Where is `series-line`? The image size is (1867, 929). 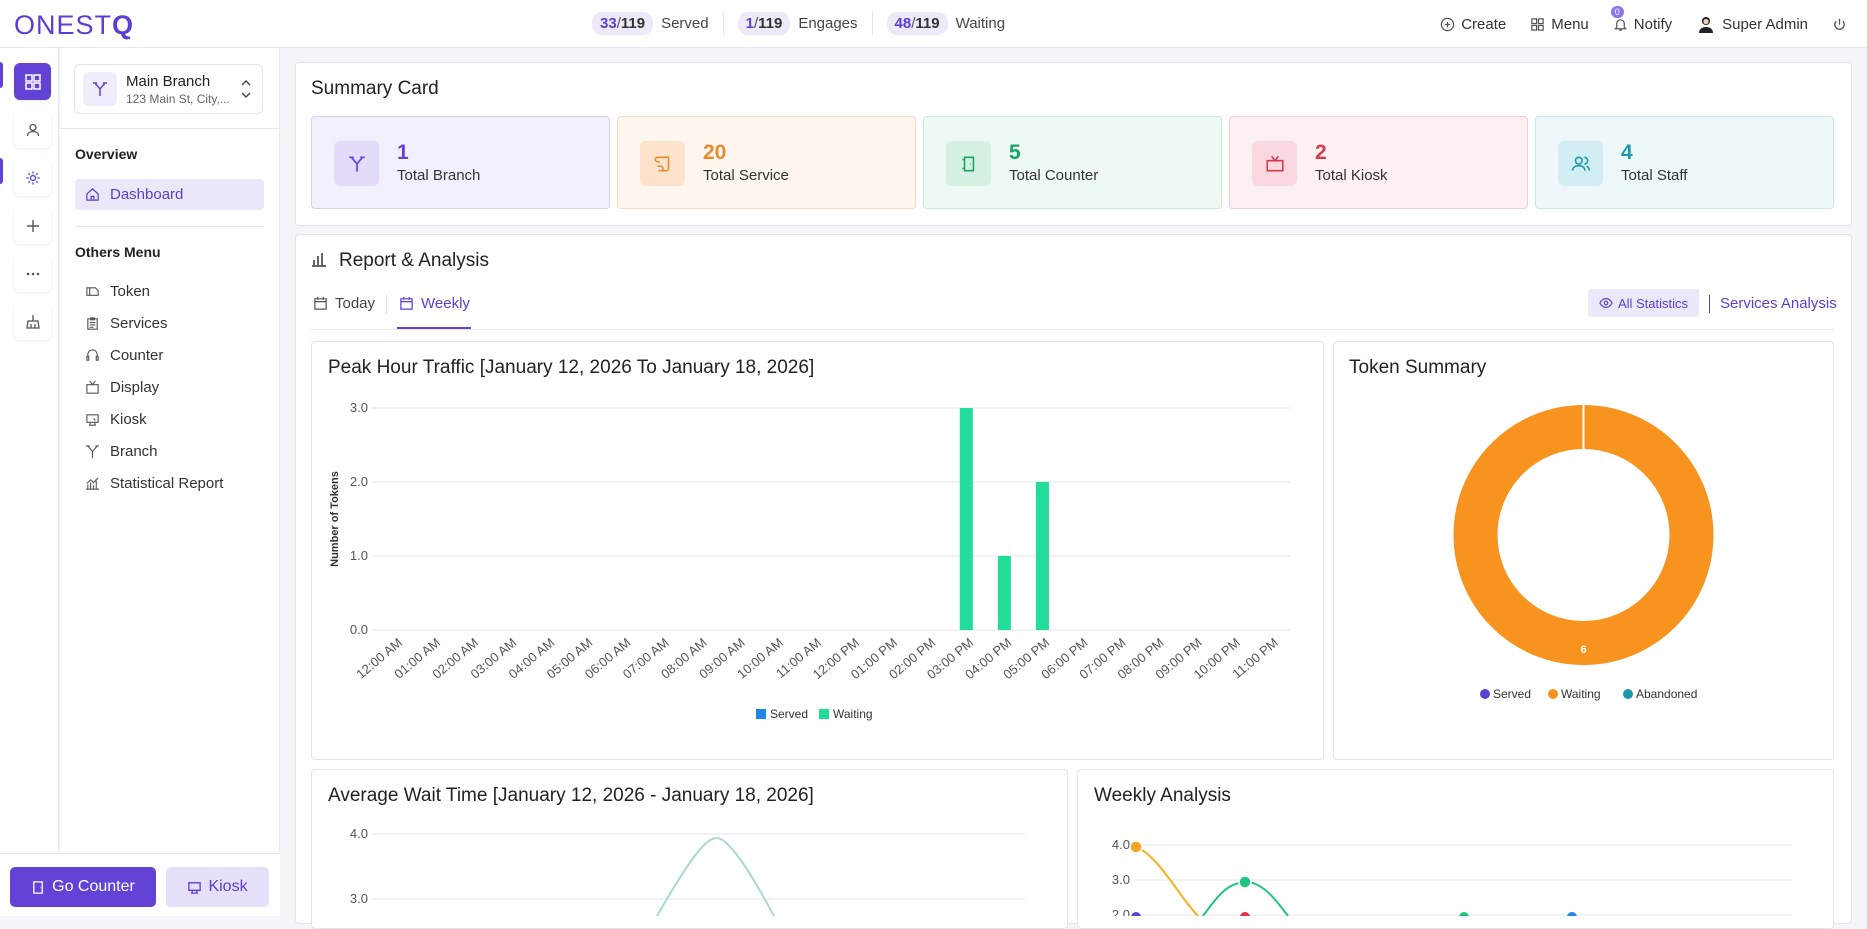
series-line is located at coordinates (715, 876).